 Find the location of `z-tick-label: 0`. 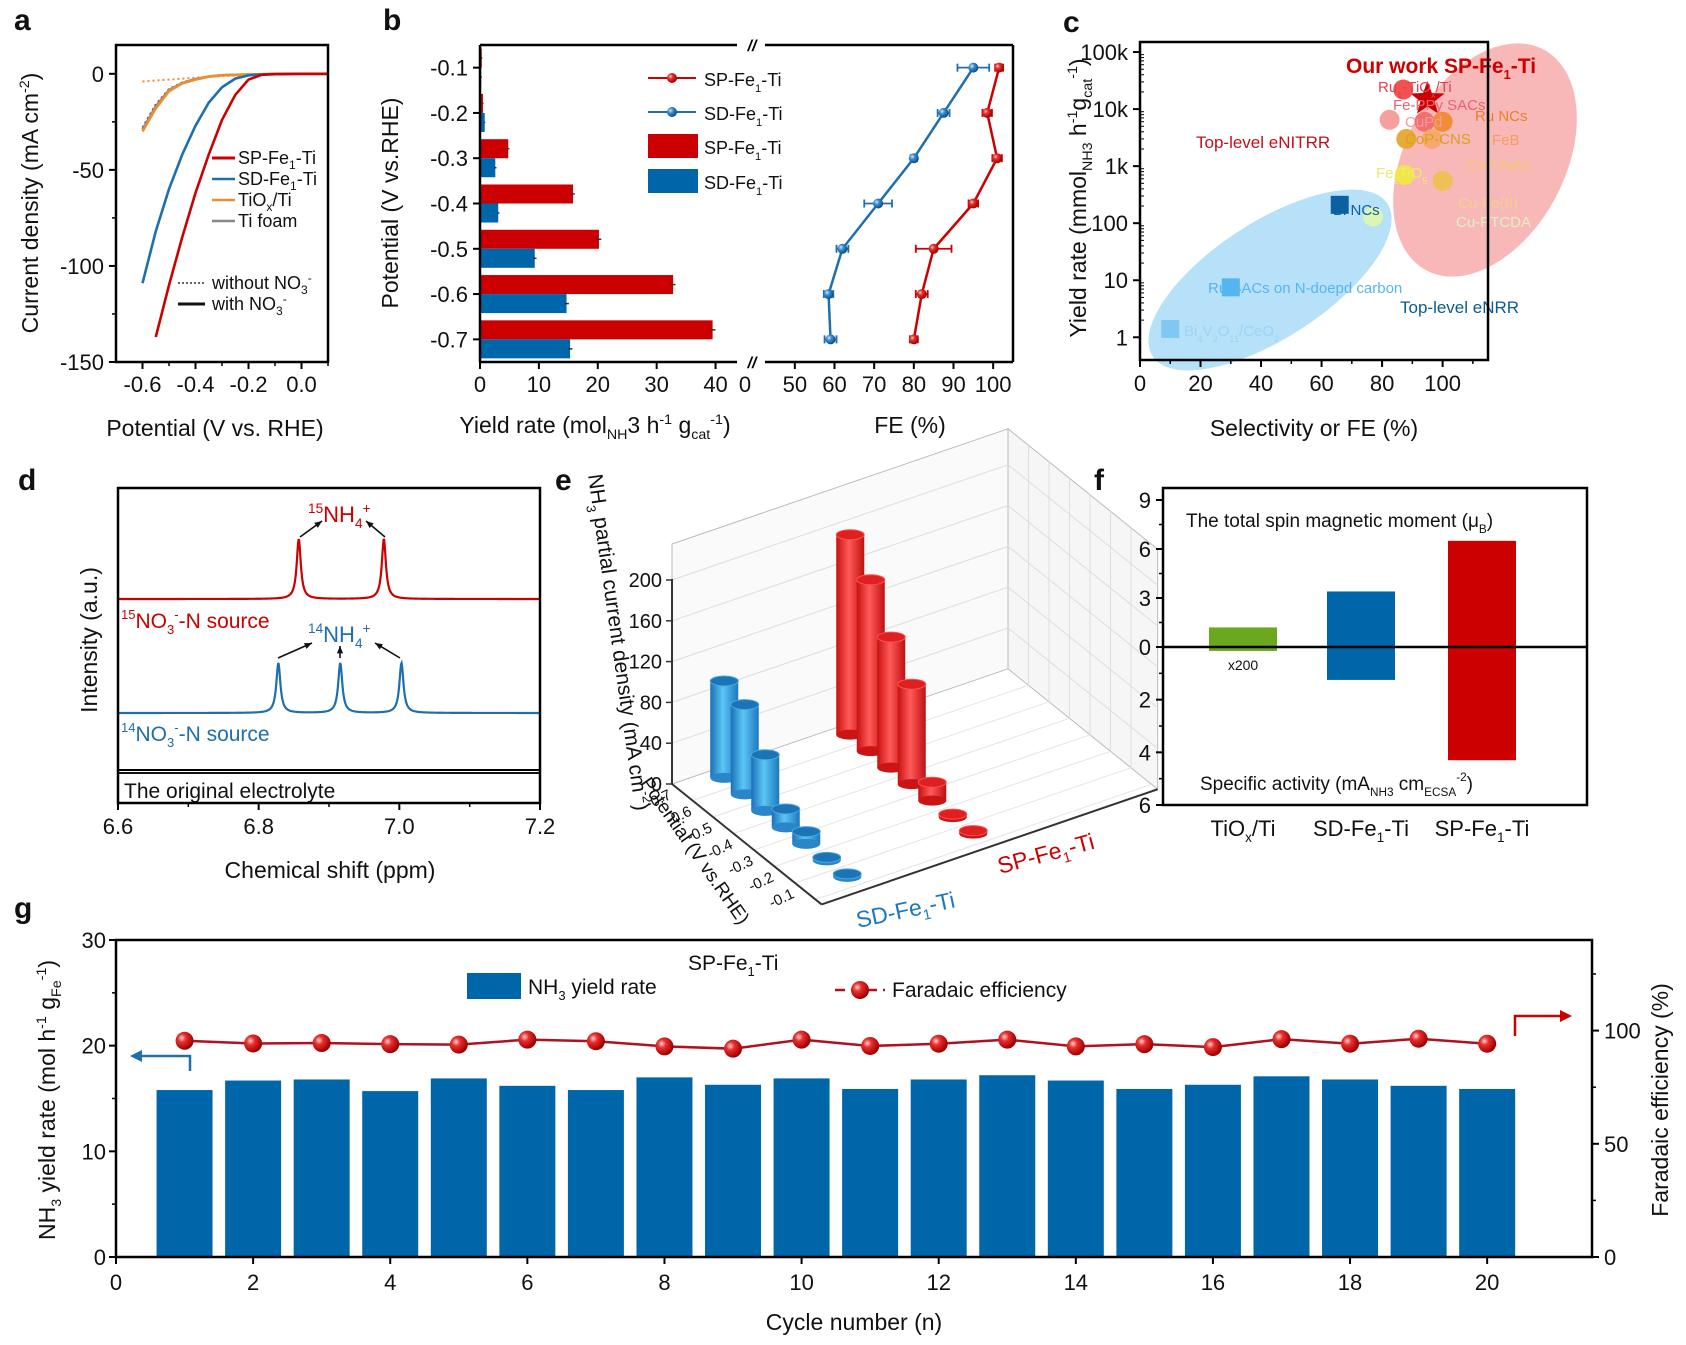

z-tick-label: 0 is located at coordinates (656, 785).